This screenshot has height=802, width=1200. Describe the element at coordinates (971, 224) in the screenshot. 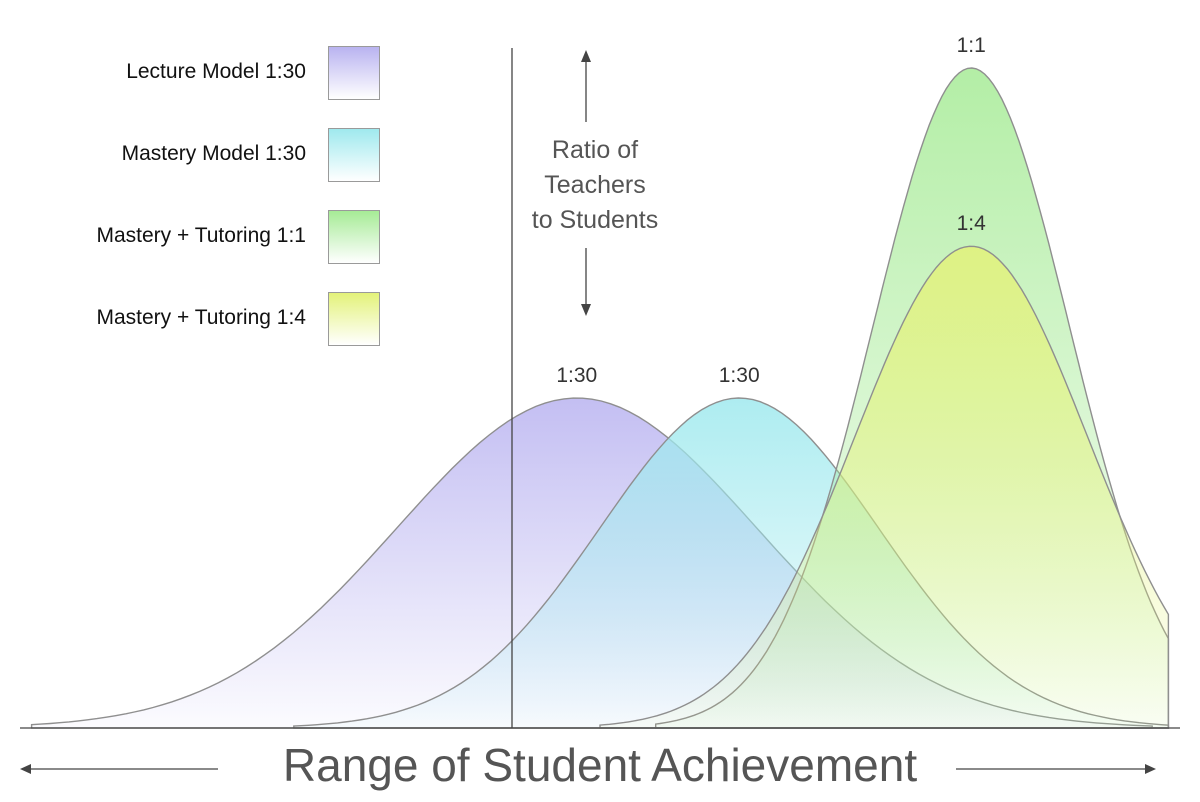

I see `peak-label-mastery-tutoring-1-4: 1:4` at that location.